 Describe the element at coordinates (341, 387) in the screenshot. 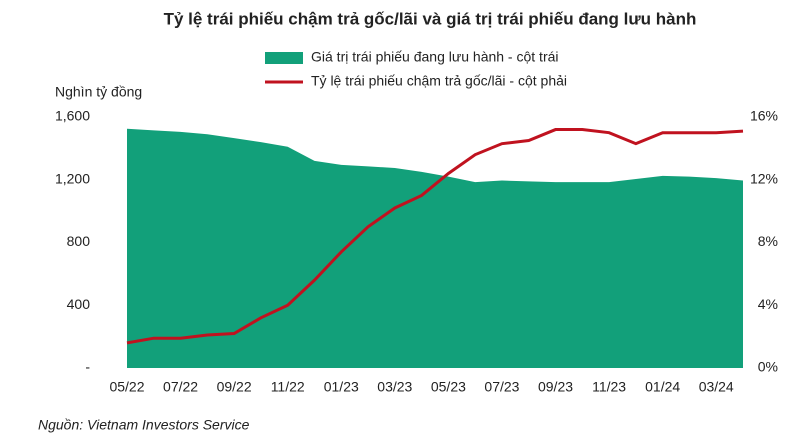

I see `x-tick-label: 01/23` at that location.